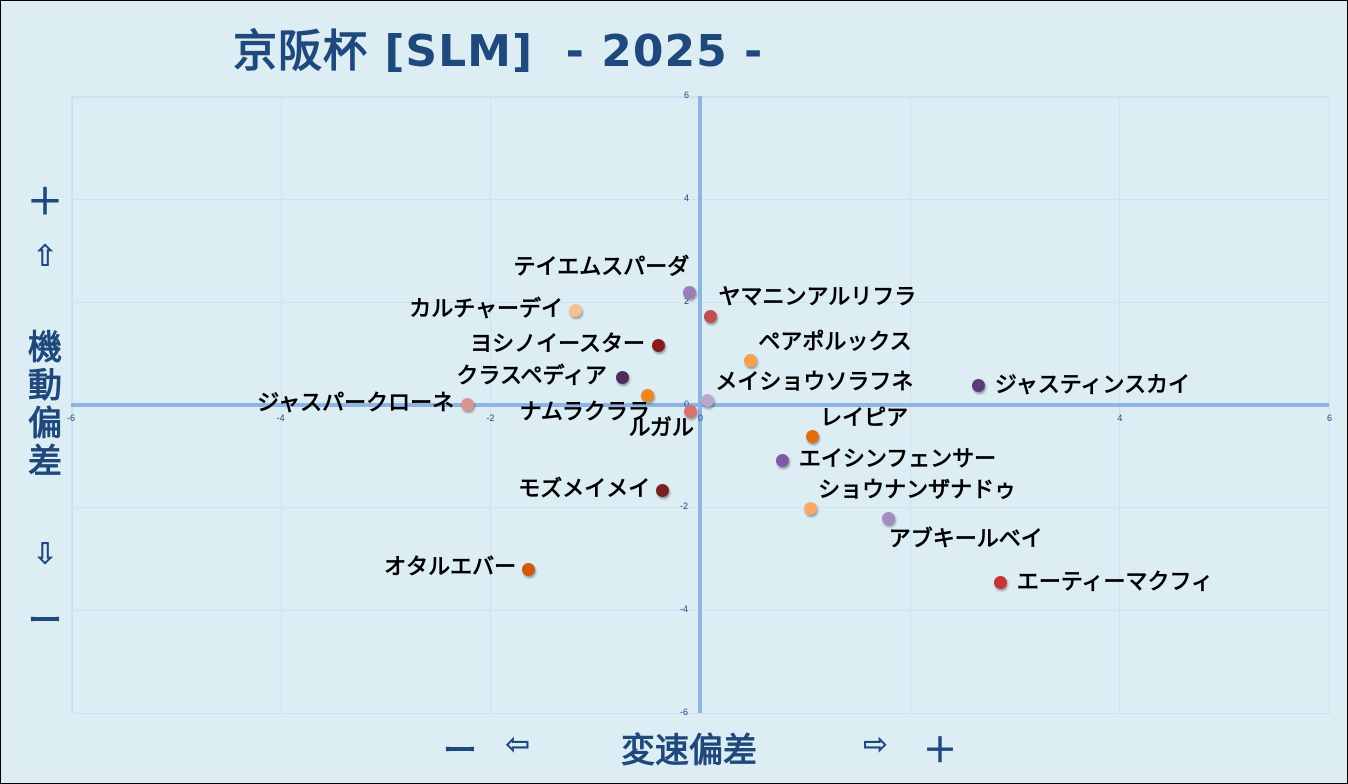 The image size is (1348, 784). I want to click on x-plus-sign: ＋, so click(940, 751).